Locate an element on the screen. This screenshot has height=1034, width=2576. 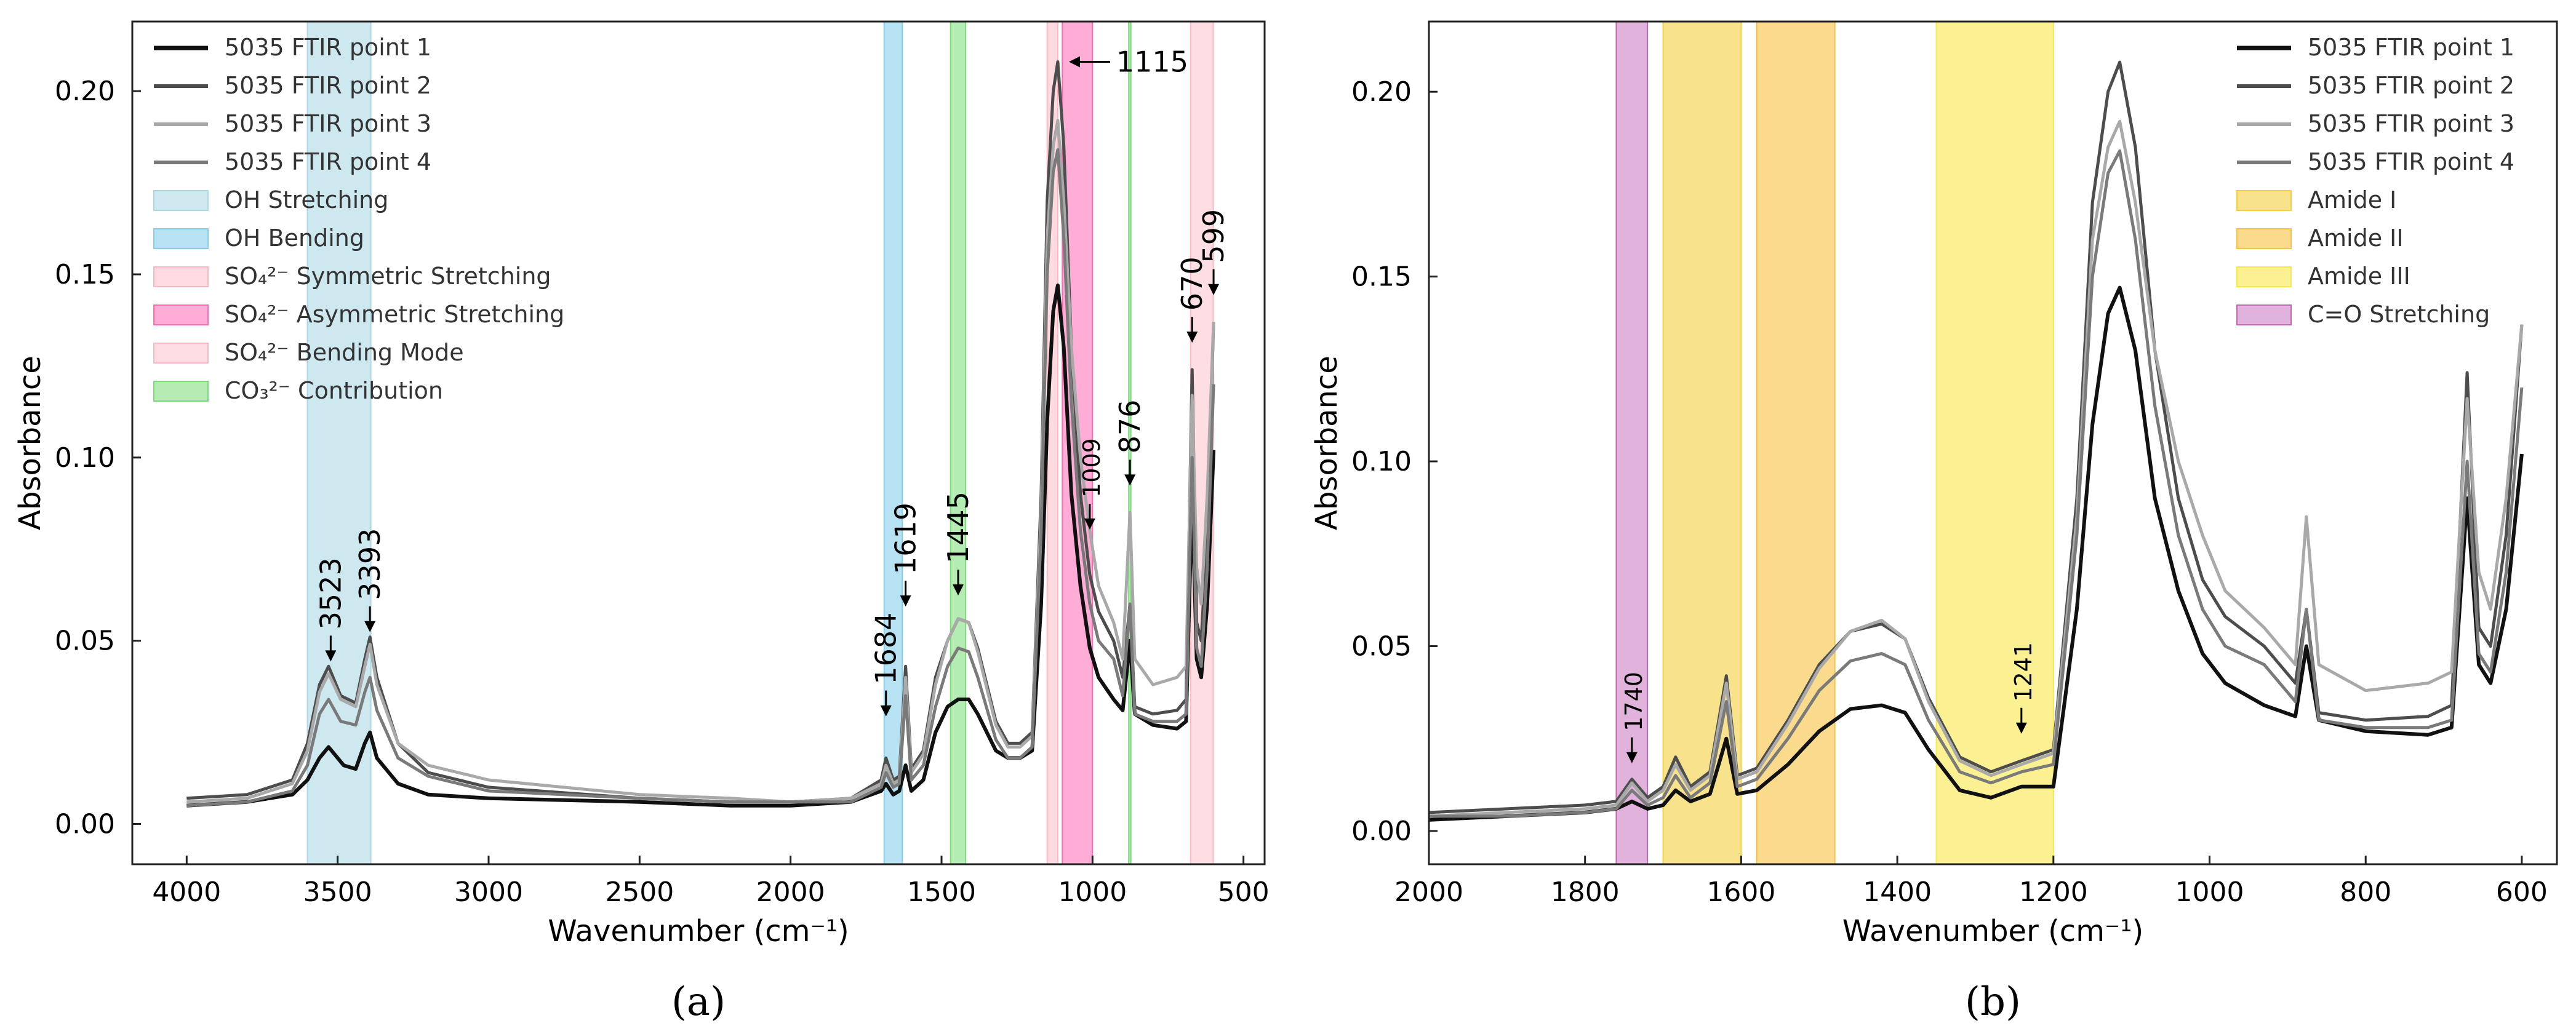
band-co-contribution is located at coordinates (958, 443).